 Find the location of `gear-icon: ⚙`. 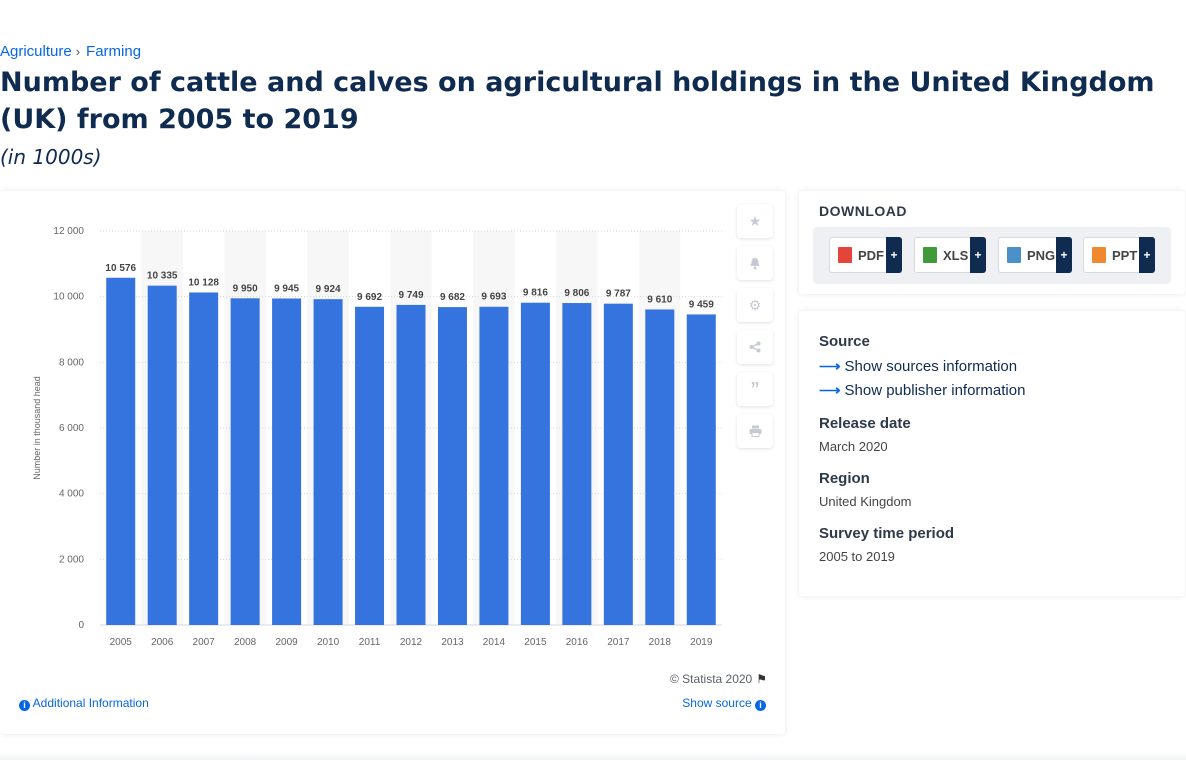

gear-icon: ⚙ is located at coordinates (755, 304).